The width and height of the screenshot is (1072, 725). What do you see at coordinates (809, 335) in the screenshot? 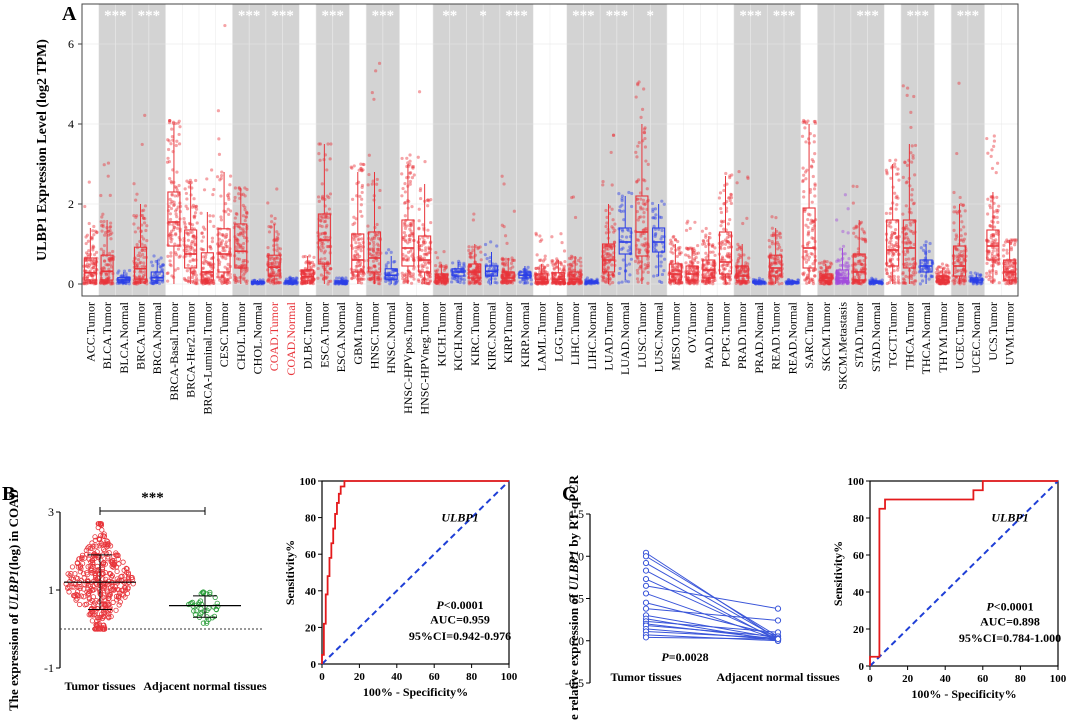
I see `x-tick-label: SARC.Tumor` at bounding box center [809, 335].